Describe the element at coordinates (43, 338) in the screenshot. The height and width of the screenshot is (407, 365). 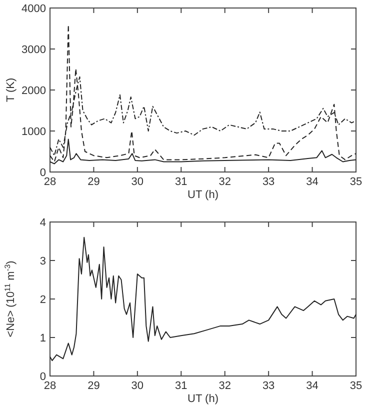
I see `y-tick-label: 1` at that location.